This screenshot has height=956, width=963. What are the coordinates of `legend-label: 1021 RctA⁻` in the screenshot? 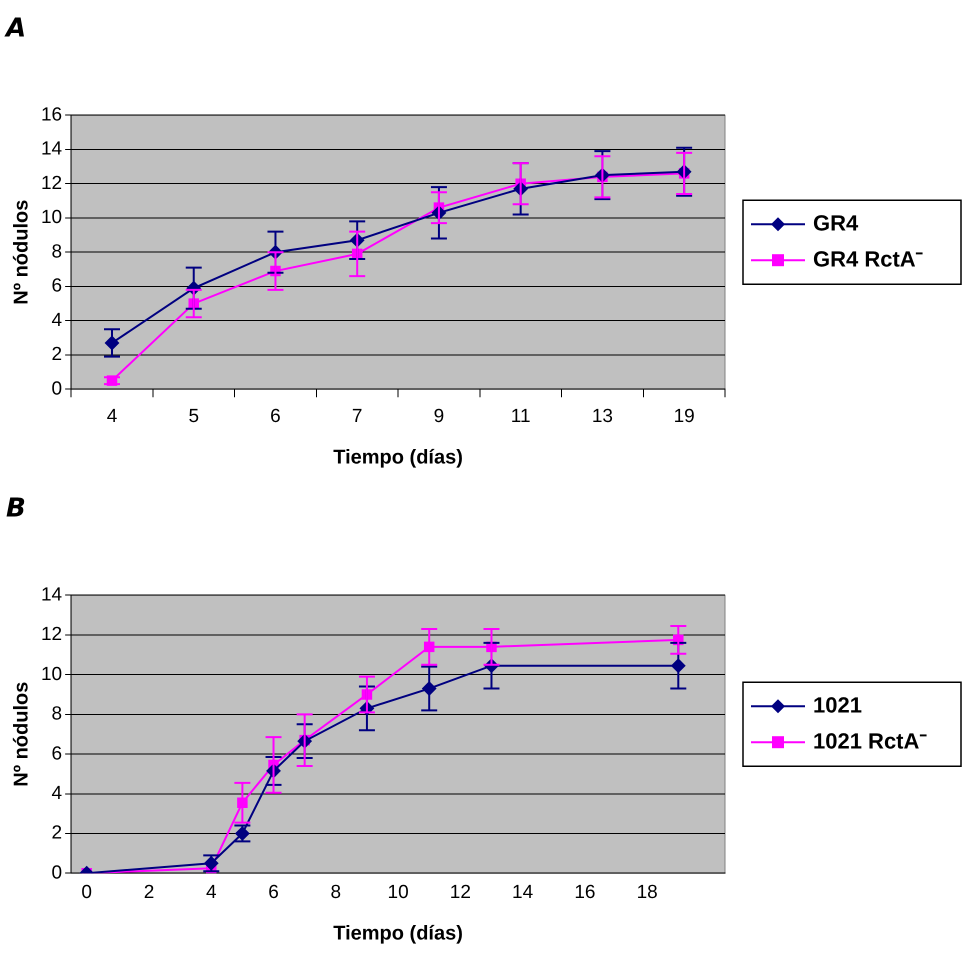 It's located at (870, 741).